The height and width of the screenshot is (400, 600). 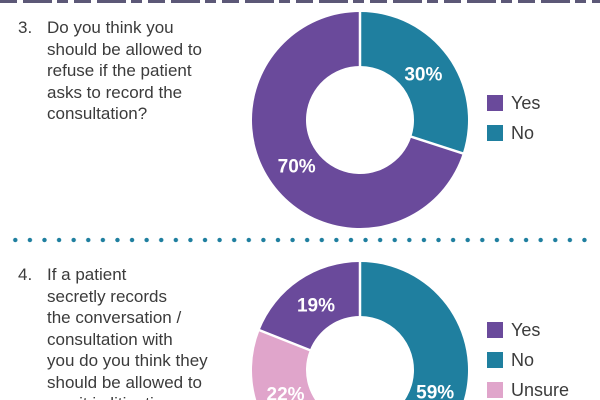 I want to click on legend-q3: Yes No, so click(x=514, y=124).